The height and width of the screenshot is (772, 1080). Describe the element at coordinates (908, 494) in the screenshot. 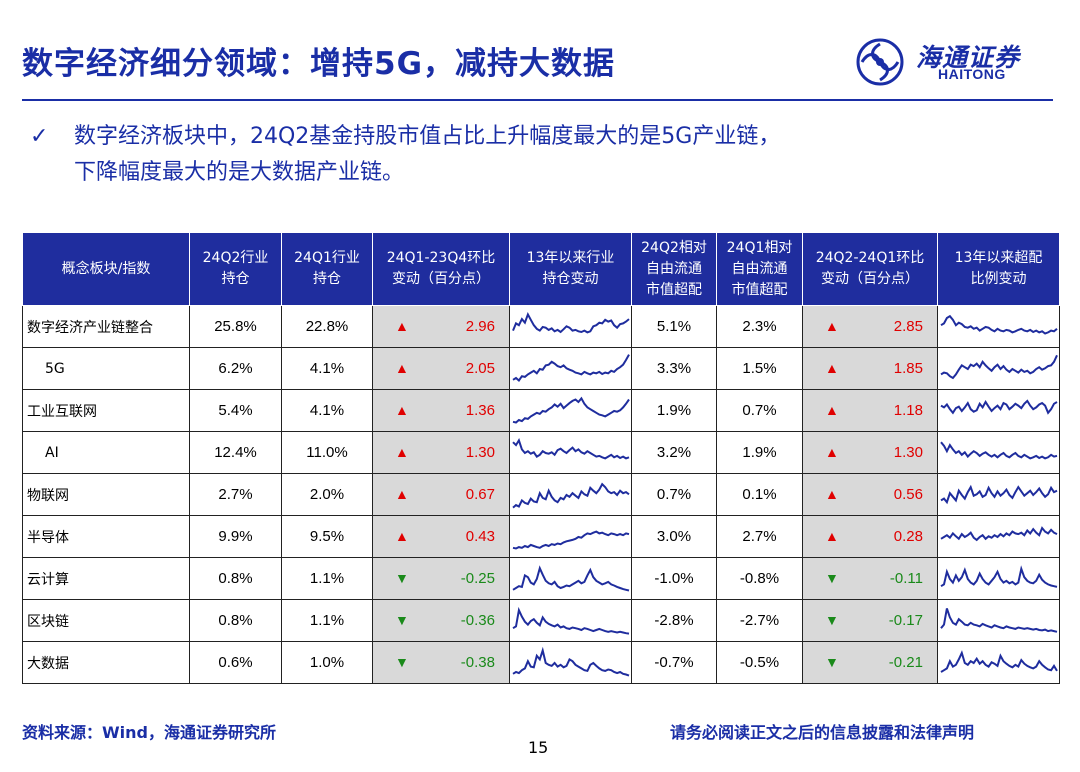

I see `change-value: 0.56` at that location.